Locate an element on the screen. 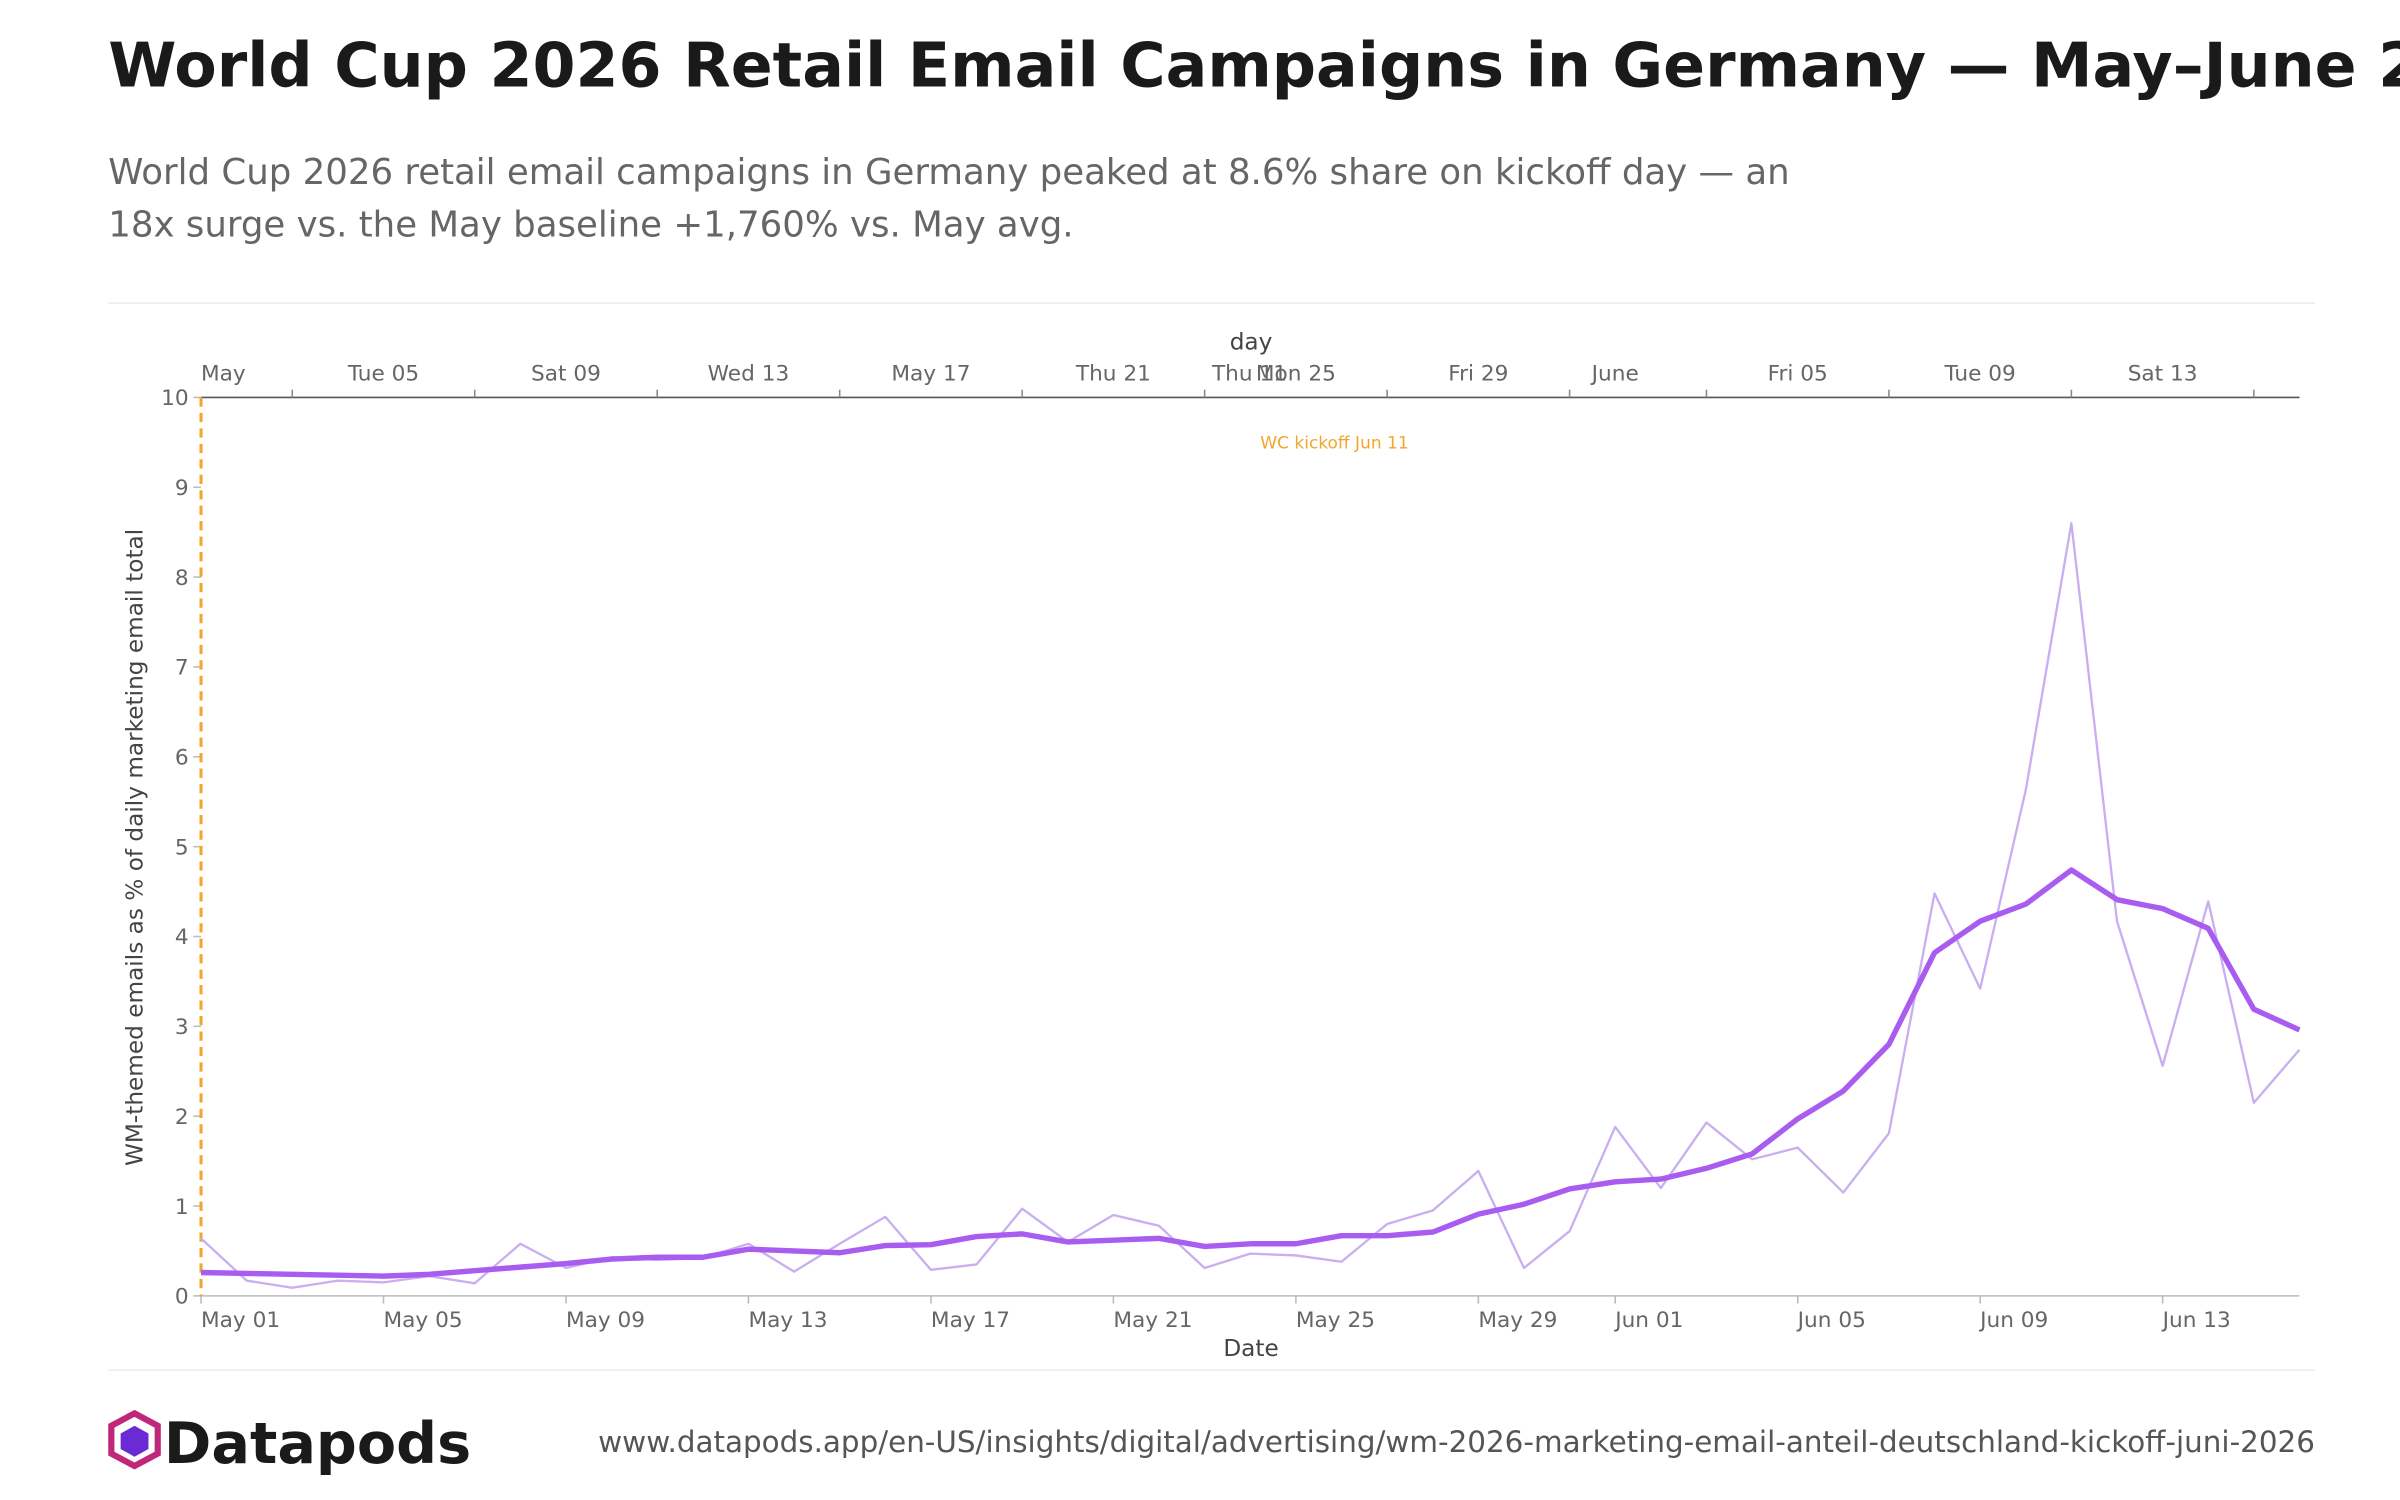 Image resolution: width=2400 pixels, height=1500 pixels. x-tick-label: Jun 13 is located at coordinates (2196, 1320).